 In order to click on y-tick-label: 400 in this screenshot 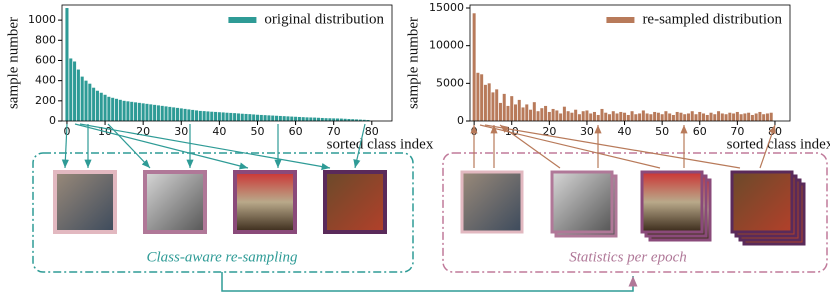, I will do `click(45, 80)`.